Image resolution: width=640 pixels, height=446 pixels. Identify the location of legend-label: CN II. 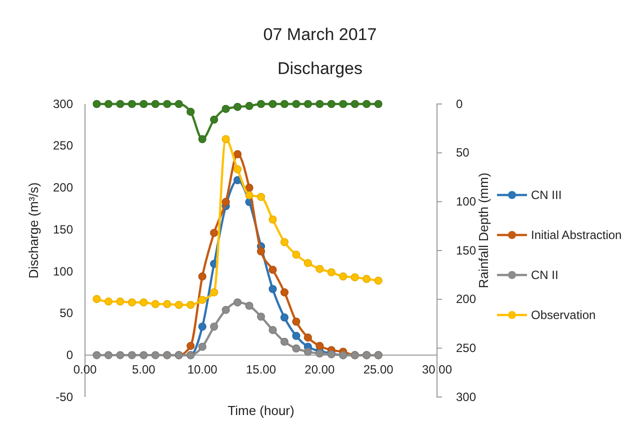
(544, 275).